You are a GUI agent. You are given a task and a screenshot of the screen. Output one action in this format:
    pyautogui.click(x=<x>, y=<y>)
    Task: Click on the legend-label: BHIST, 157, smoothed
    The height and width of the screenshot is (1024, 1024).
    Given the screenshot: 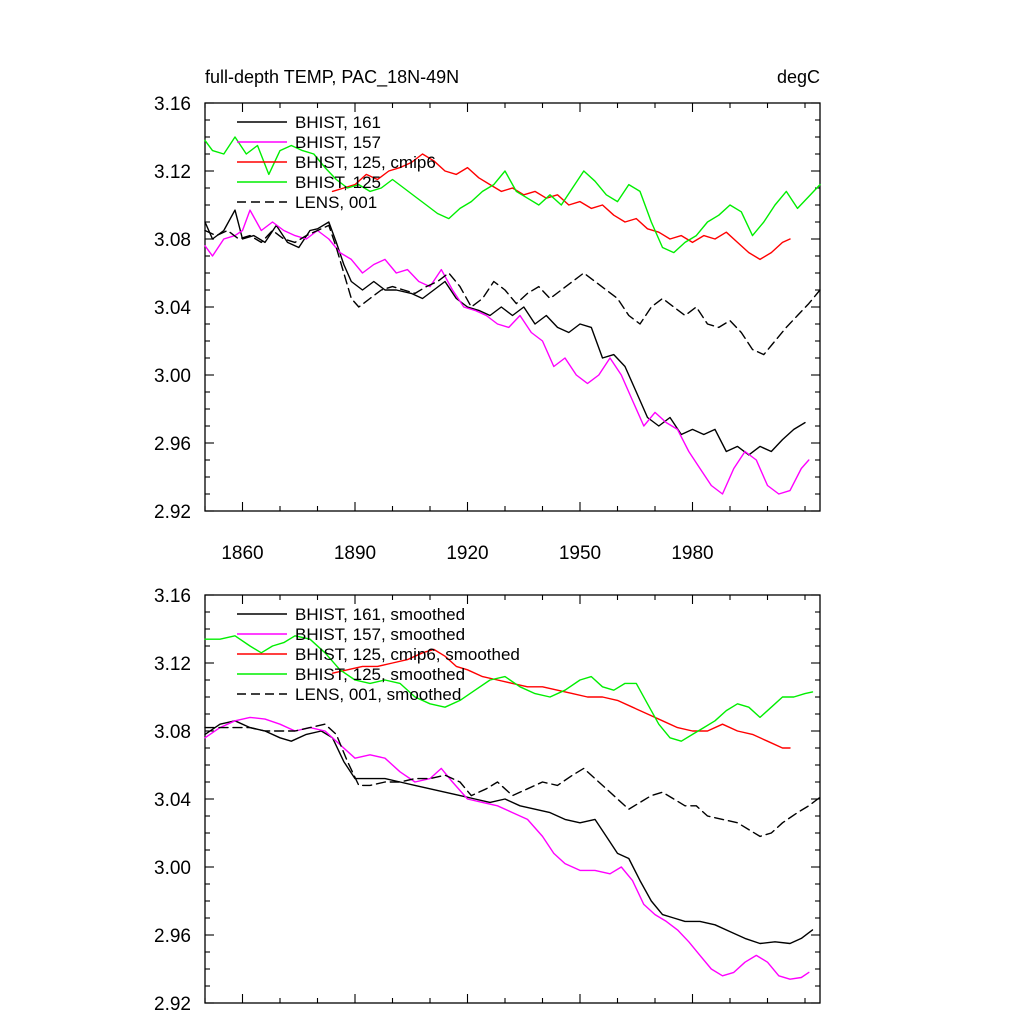 What is the action you would take?
    pyautogui.click(x=380, y=634)
    